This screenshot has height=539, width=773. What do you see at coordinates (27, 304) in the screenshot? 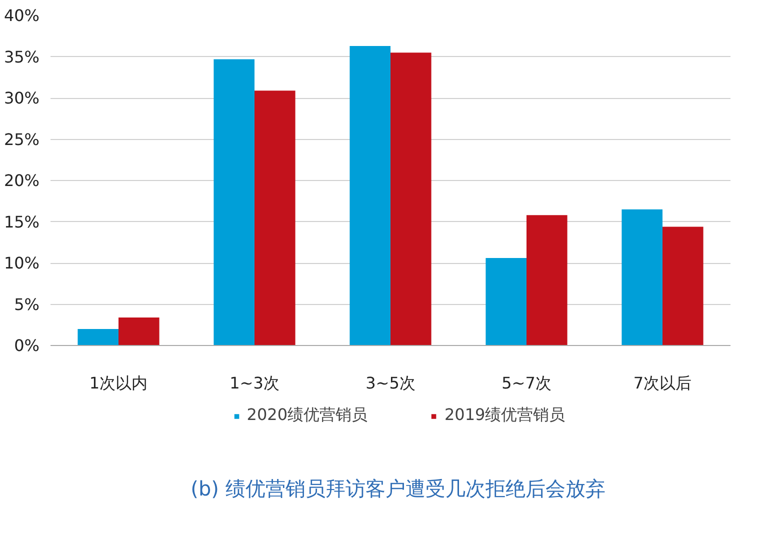
I see `y-tick-label: 5%` at bounding box center [27, 304].